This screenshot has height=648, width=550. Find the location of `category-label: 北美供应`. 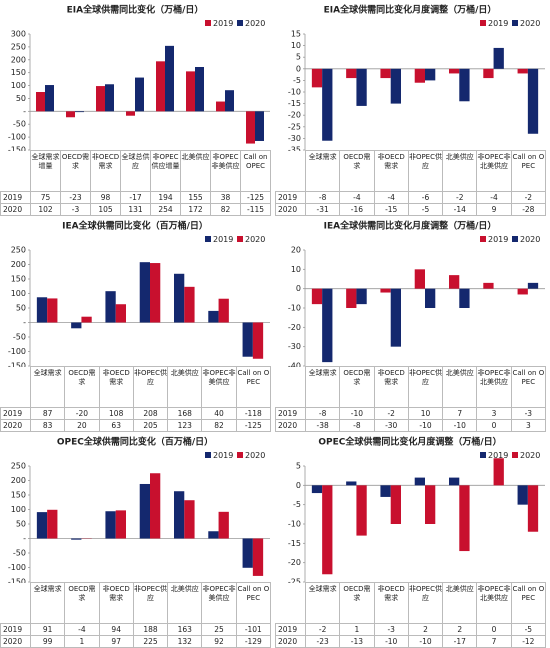

category-label: 北美供应 is located at coordinates (460, 387).